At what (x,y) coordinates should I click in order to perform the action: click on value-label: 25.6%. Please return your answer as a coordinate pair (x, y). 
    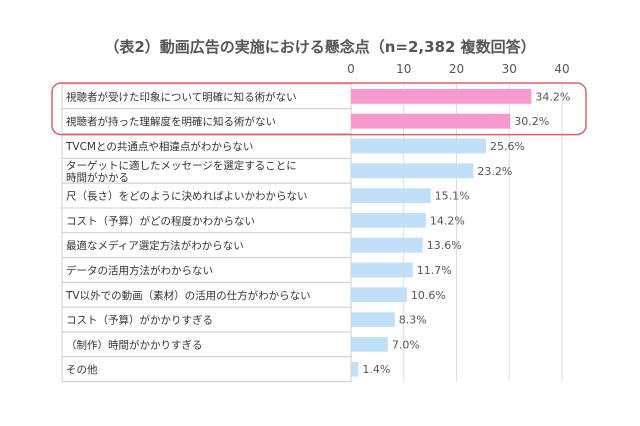
    Looking at the image, I should click on (507, 146).